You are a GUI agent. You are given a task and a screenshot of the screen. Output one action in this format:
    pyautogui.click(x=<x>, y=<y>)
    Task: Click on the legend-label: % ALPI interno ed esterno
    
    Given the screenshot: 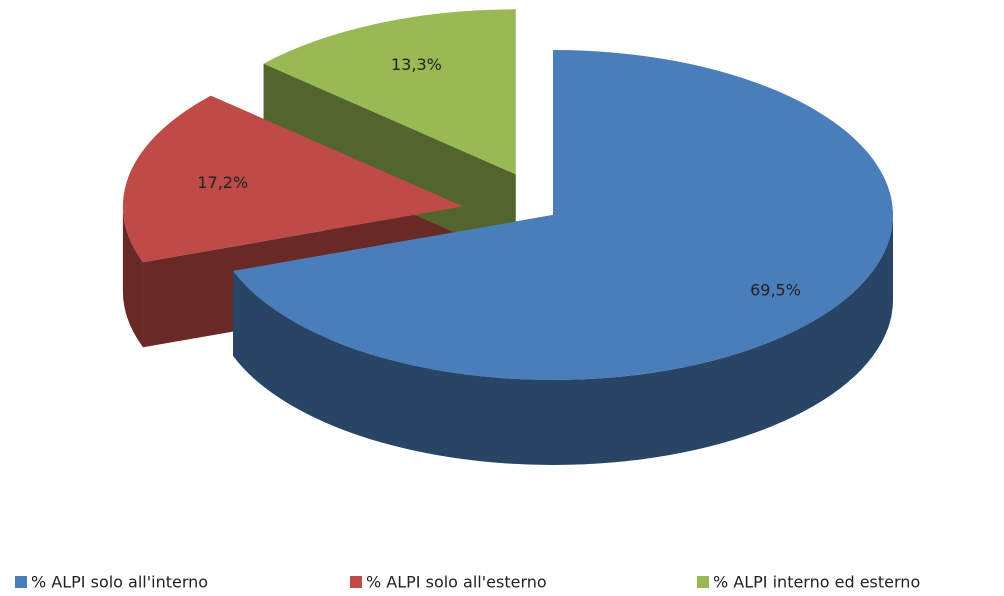 What is the action you would take?
    pyautogui.click(x=816, y=582)
    